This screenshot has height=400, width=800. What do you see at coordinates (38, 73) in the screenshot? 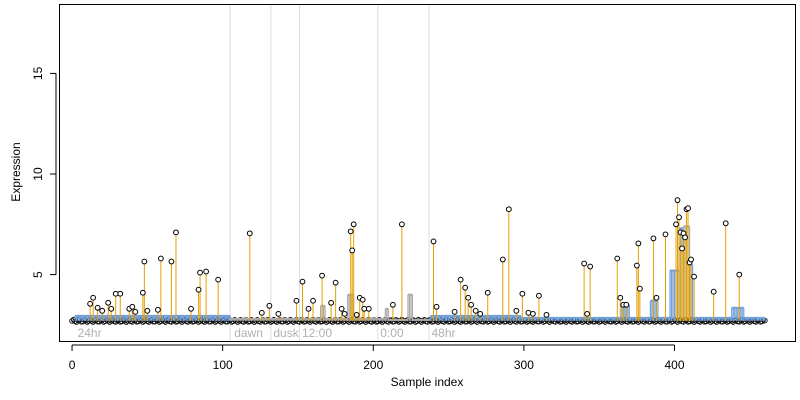
I see `y-tick-label: 15` at bounding box center [38, 73].